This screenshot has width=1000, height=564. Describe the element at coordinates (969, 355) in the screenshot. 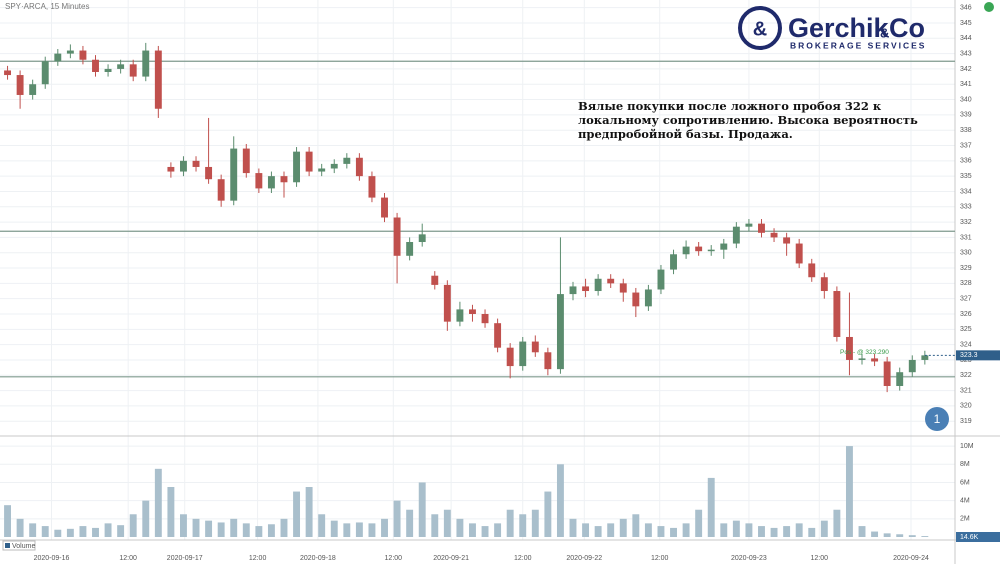

I see `last-price-label: 323.3` at that location.